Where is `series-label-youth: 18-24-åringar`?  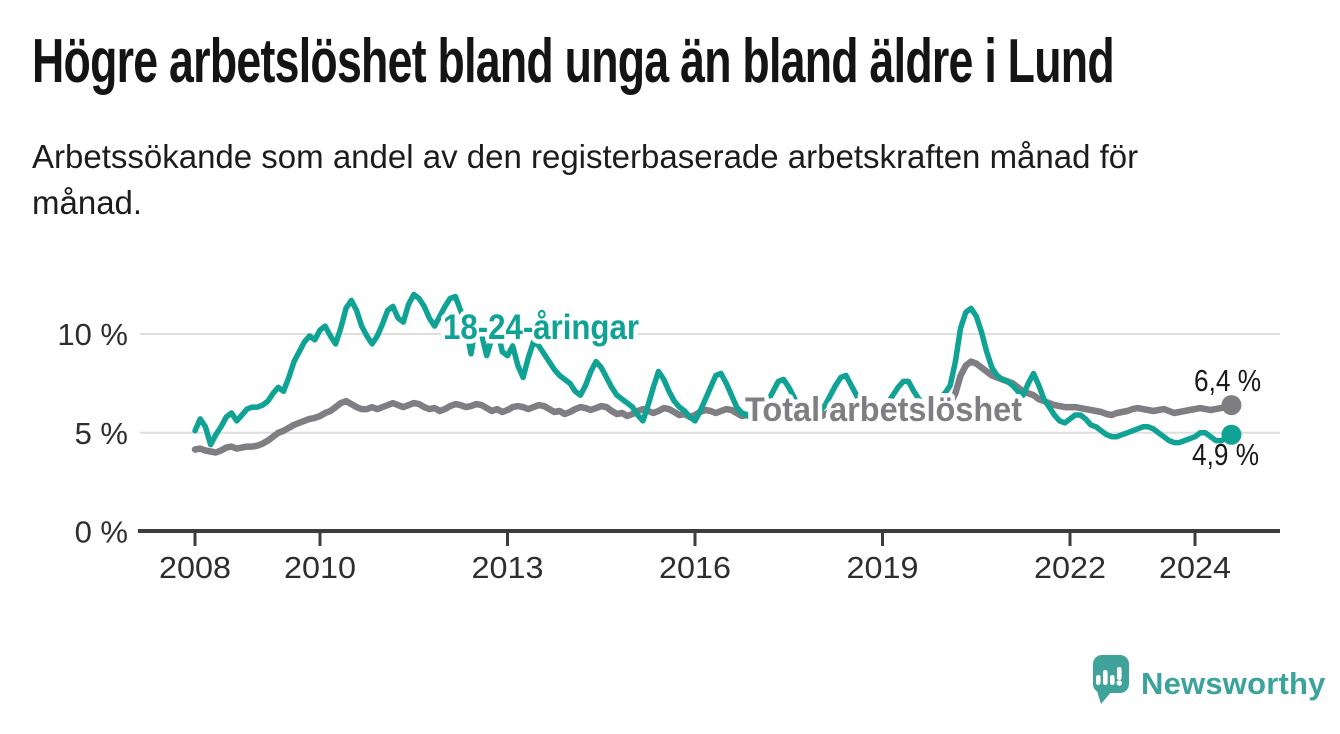
series-label-youth: 18-24-åringar is located at coordinates (541, 327).